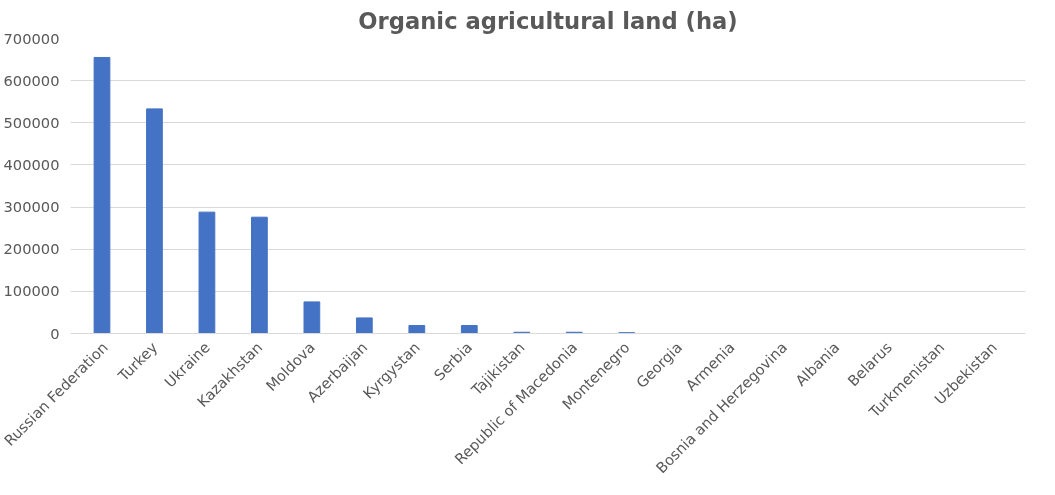  Describe the element at coordinates (31, 122) in the screenshot. I see `y-tick-label: 500000` at that location.